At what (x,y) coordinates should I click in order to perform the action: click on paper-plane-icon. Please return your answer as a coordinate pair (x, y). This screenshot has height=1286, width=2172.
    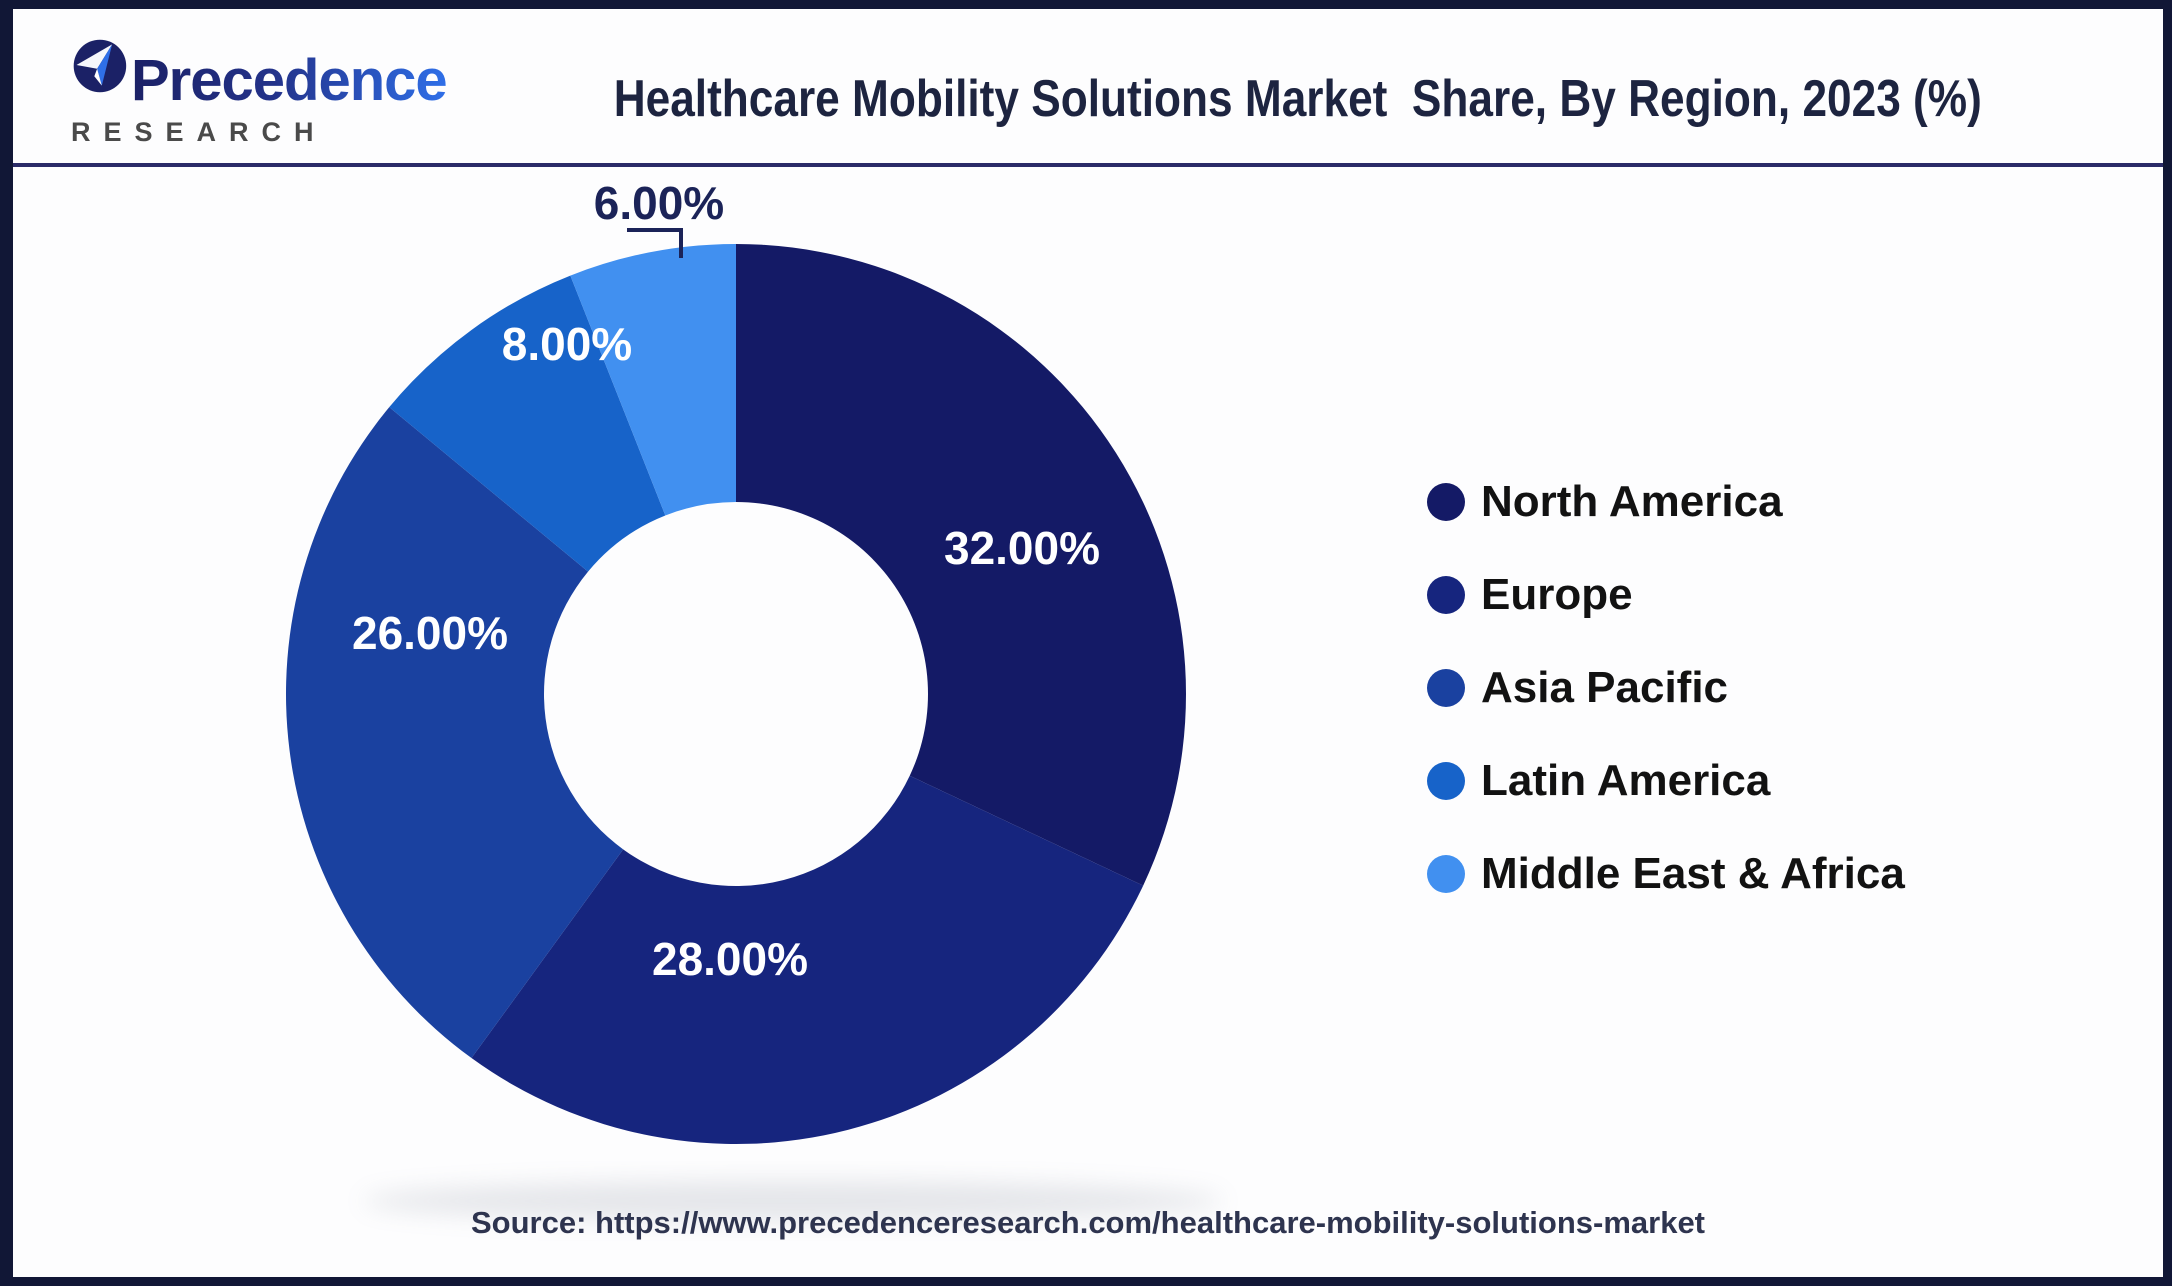
    Looking at the image, I should click on (100, 66).